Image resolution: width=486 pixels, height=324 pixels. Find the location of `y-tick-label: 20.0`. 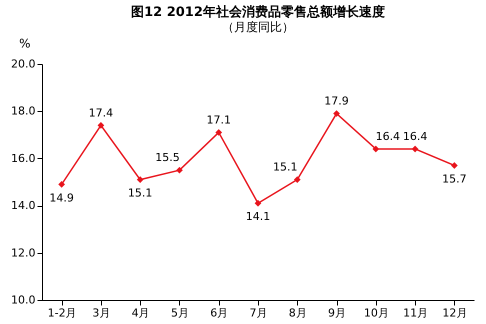

y-tick-label: 20.0 is located at coordinates (23, 64).